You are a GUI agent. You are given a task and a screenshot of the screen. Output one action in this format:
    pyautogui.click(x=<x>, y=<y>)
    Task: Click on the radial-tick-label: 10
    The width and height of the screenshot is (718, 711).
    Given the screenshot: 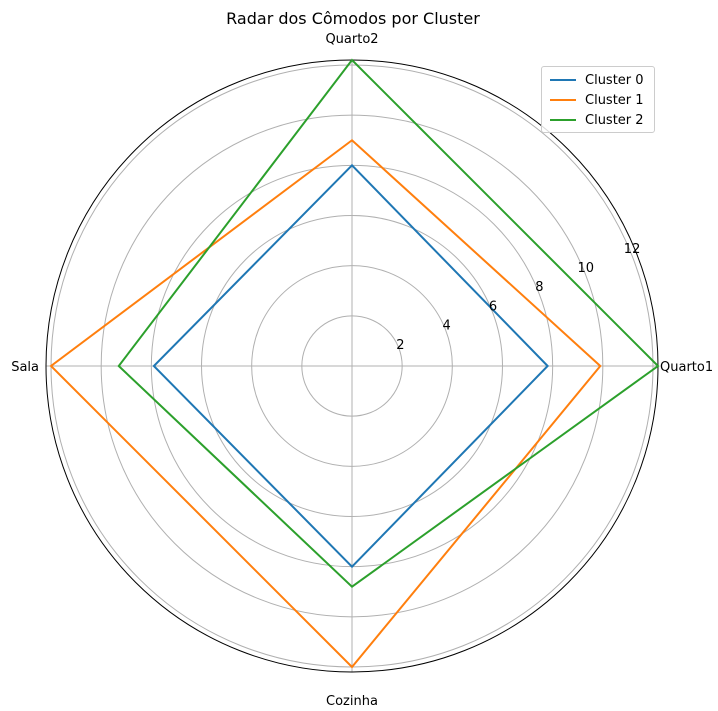 What is the action you would take?
    pyautogui.click(x=585, y=268)
    